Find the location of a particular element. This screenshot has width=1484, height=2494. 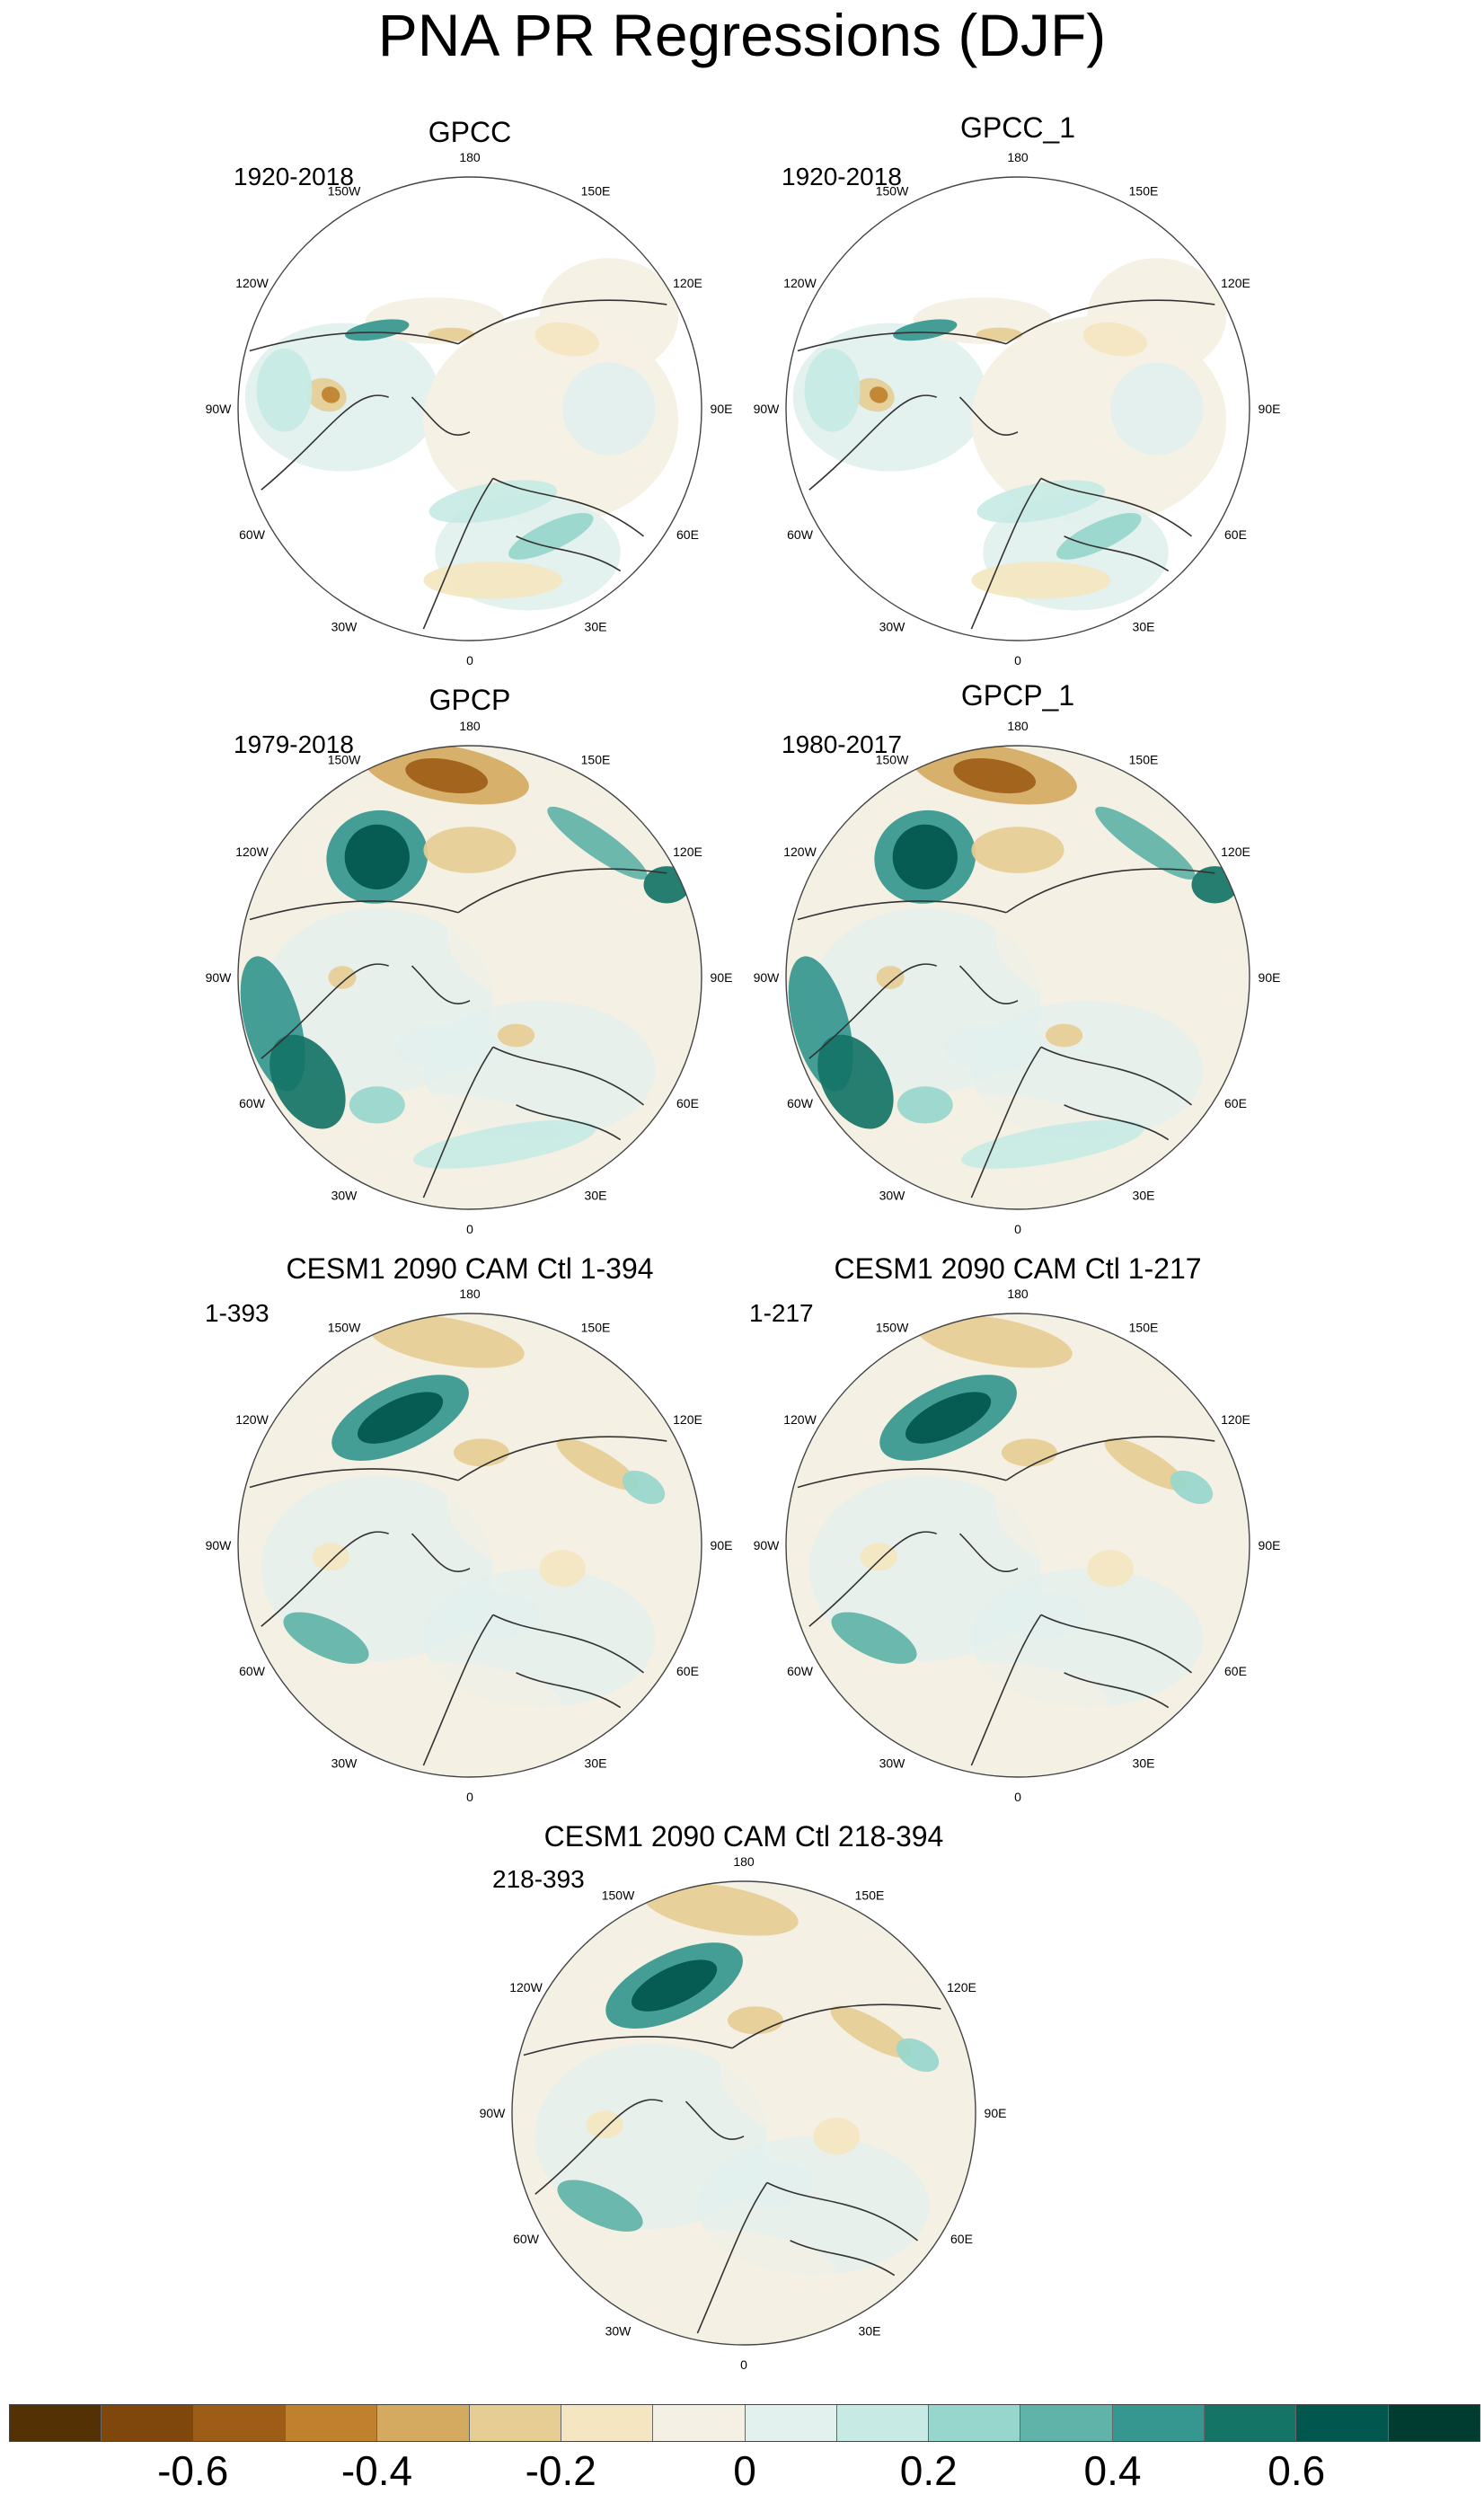

panel-title: GPCC is located at coordinates (470, 132).